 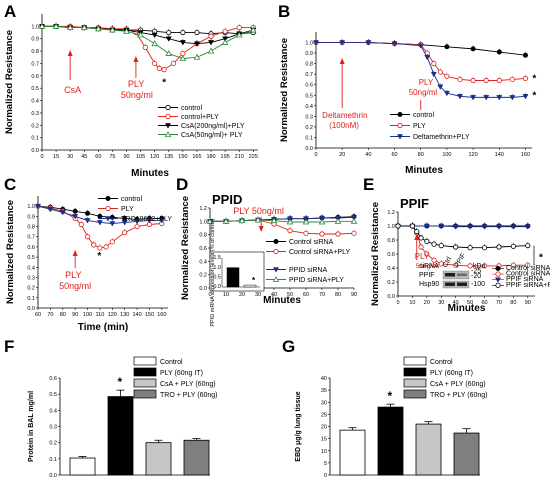 What do you see at coordinates (217, 268) in the screenshot?
I see `panel-d-inset-y-tick-label: 1.0` at bounding box center [217, 268].